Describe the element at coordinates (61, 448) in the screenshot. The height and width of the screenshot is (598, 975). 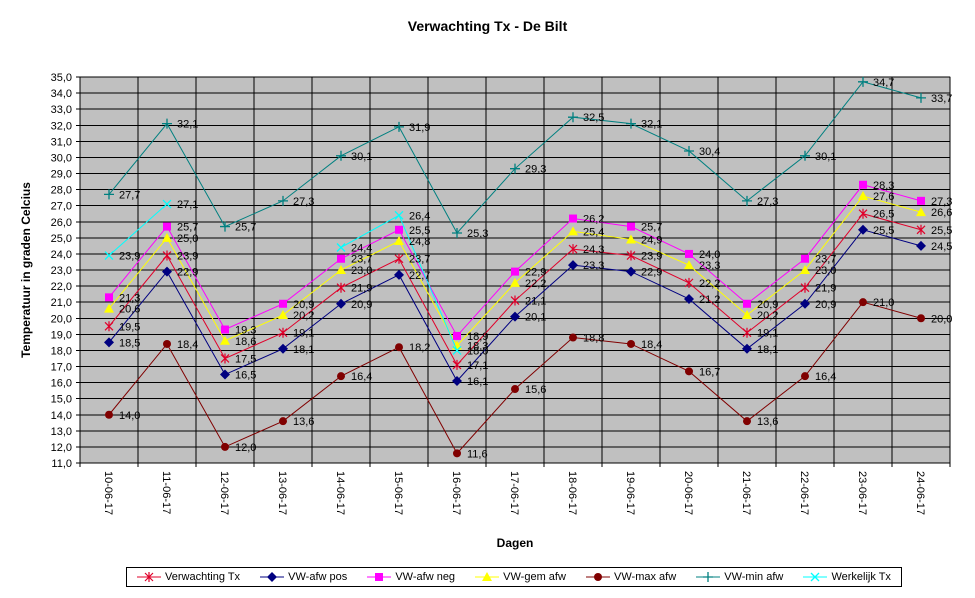
I see `y-tick-label: 12,0` at that location.